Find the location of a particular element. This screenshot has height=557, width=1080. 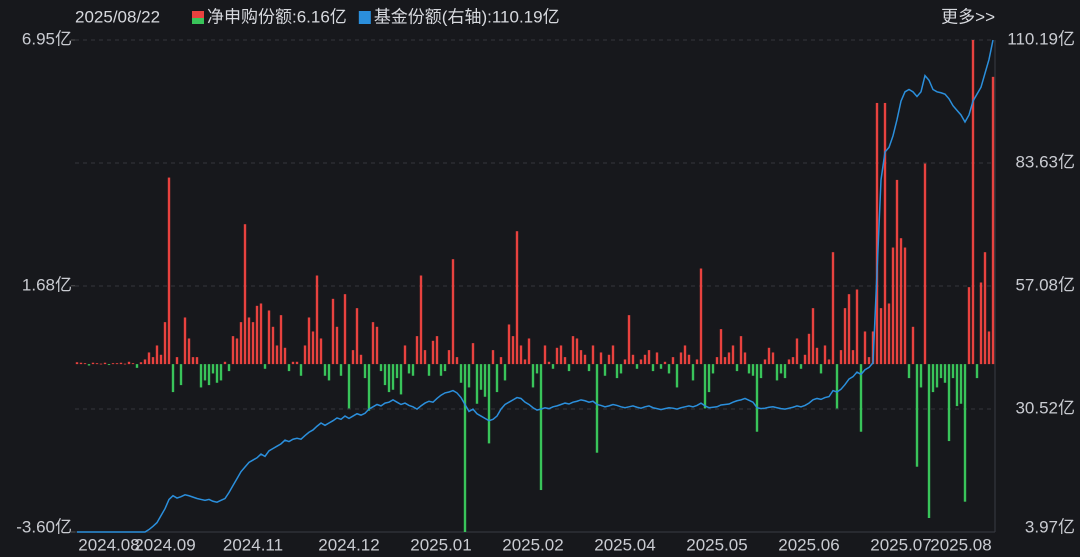

more-link: 更多>> is located at coordinates (968, 16).